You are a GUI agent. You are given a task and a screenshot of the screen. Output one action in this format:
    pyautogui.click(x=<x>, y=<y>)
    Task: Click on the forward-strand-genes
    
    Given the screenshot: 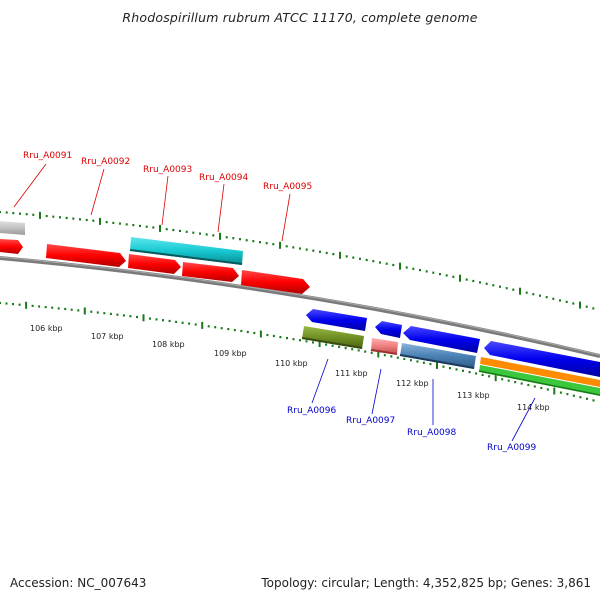 What is the action you would take?
    pyautogui.click(x=155, y=257)
    